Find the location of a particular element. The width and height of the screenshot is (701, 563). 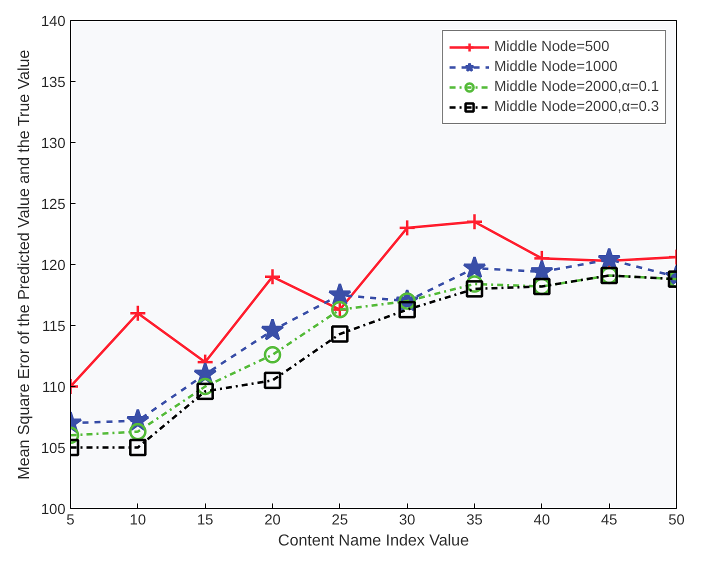

y-tick-label: 110 is located at coordinates (54, 388).